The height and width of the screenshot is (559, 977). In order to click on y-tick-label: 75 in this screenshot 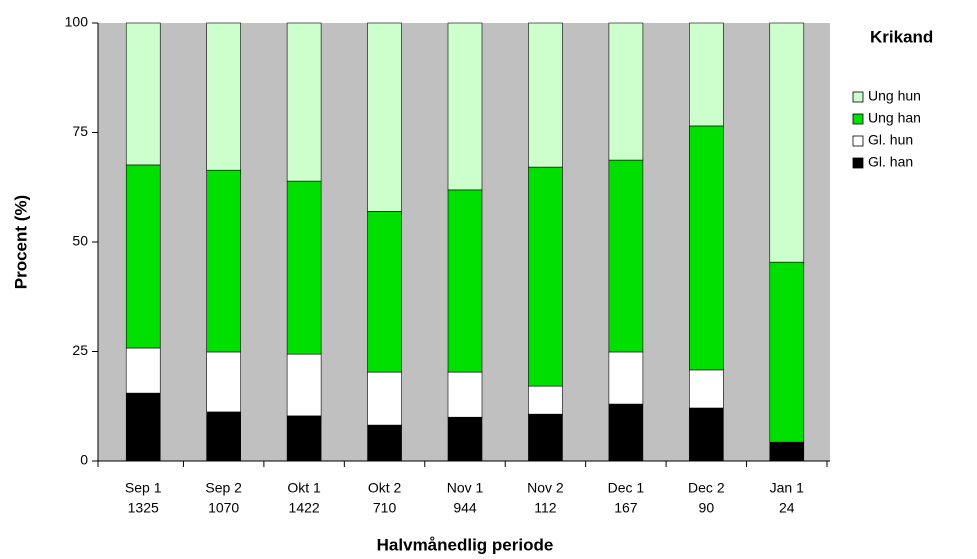, I will do `click(80, 131)`.